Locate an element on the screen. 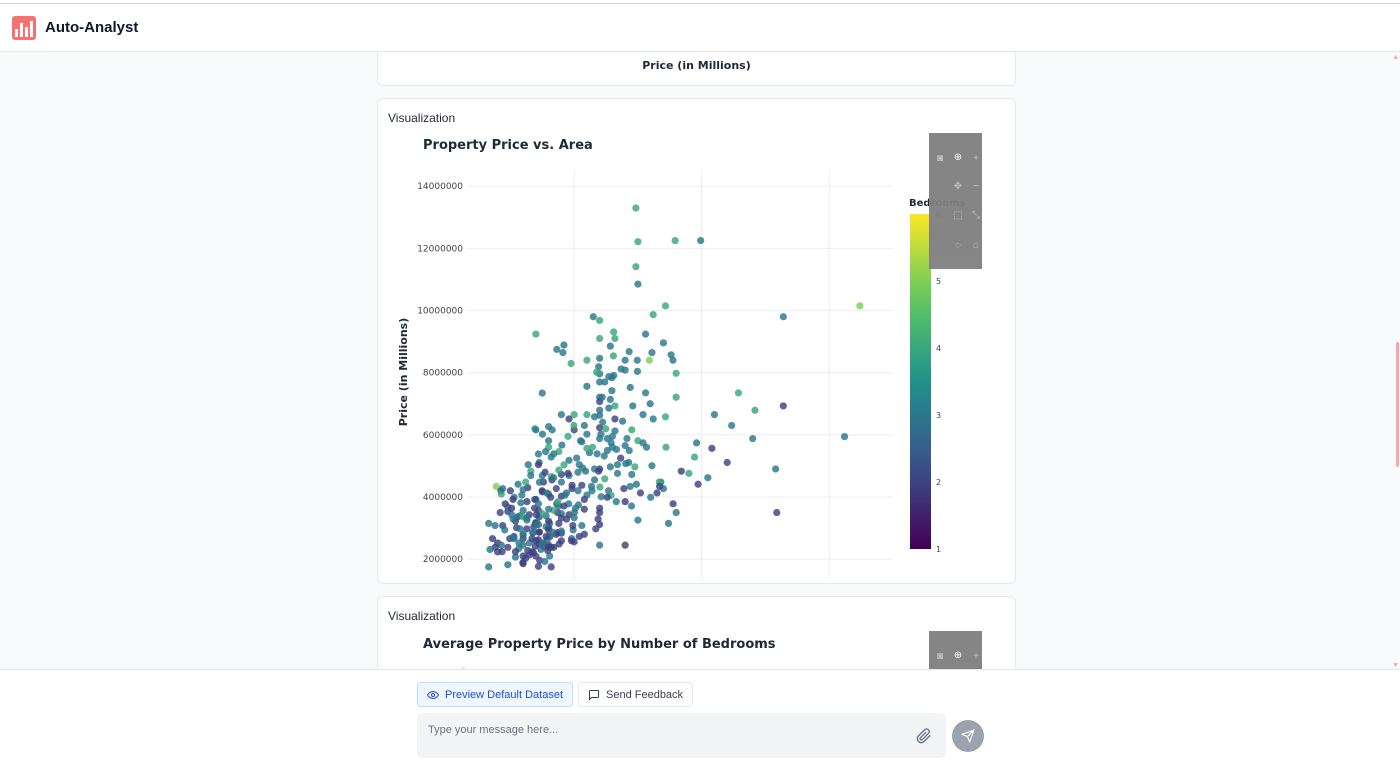 The width and height of the screenshot is (1400, 767). box-select-icon: ⬚ is located at coordinates (958, 215).